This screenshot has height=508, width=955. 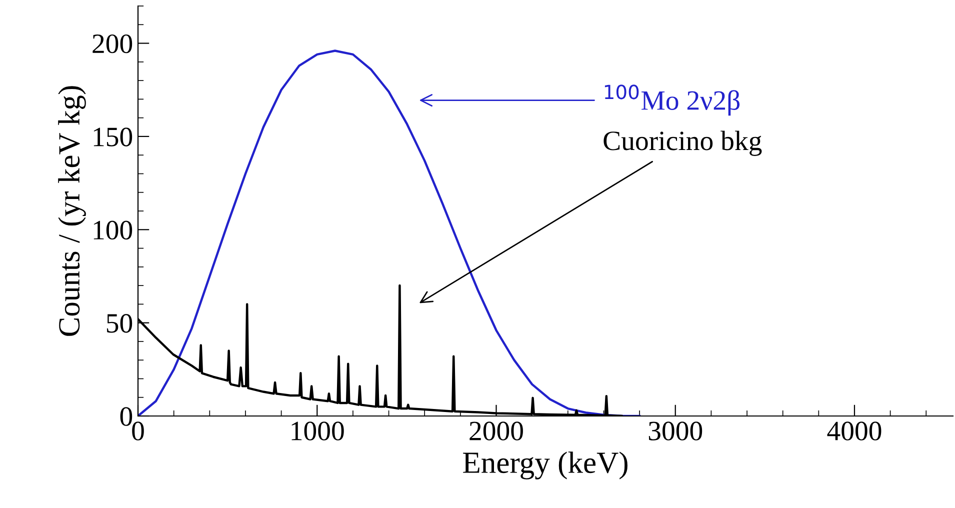 What do you see at coordinates (318, 431) in the screenshot?
I see `x-tick-label: 1000` at bounding box center [318, 431].